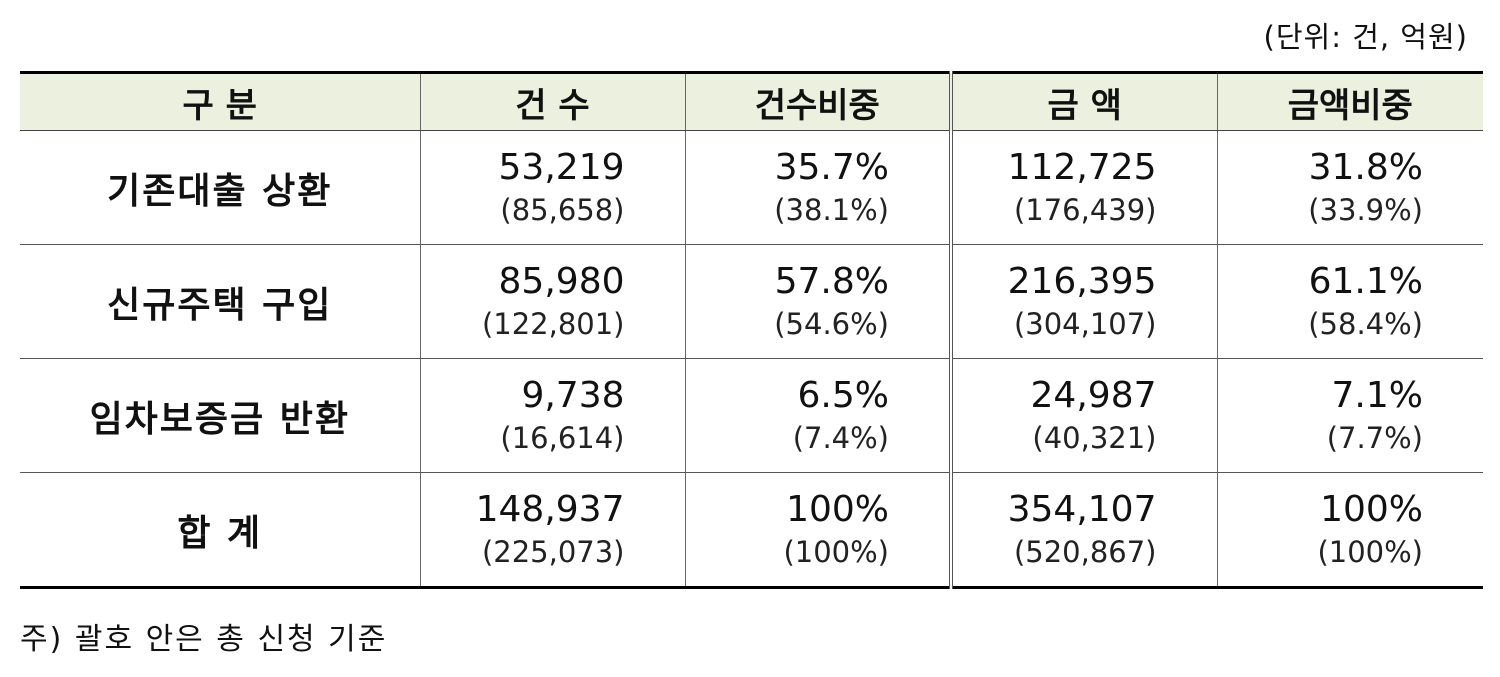  What do you see at coordinates (220, 415) in the screenshot?
I see `row-category: 임차보증금 반환` at bounding box center [220, 415].